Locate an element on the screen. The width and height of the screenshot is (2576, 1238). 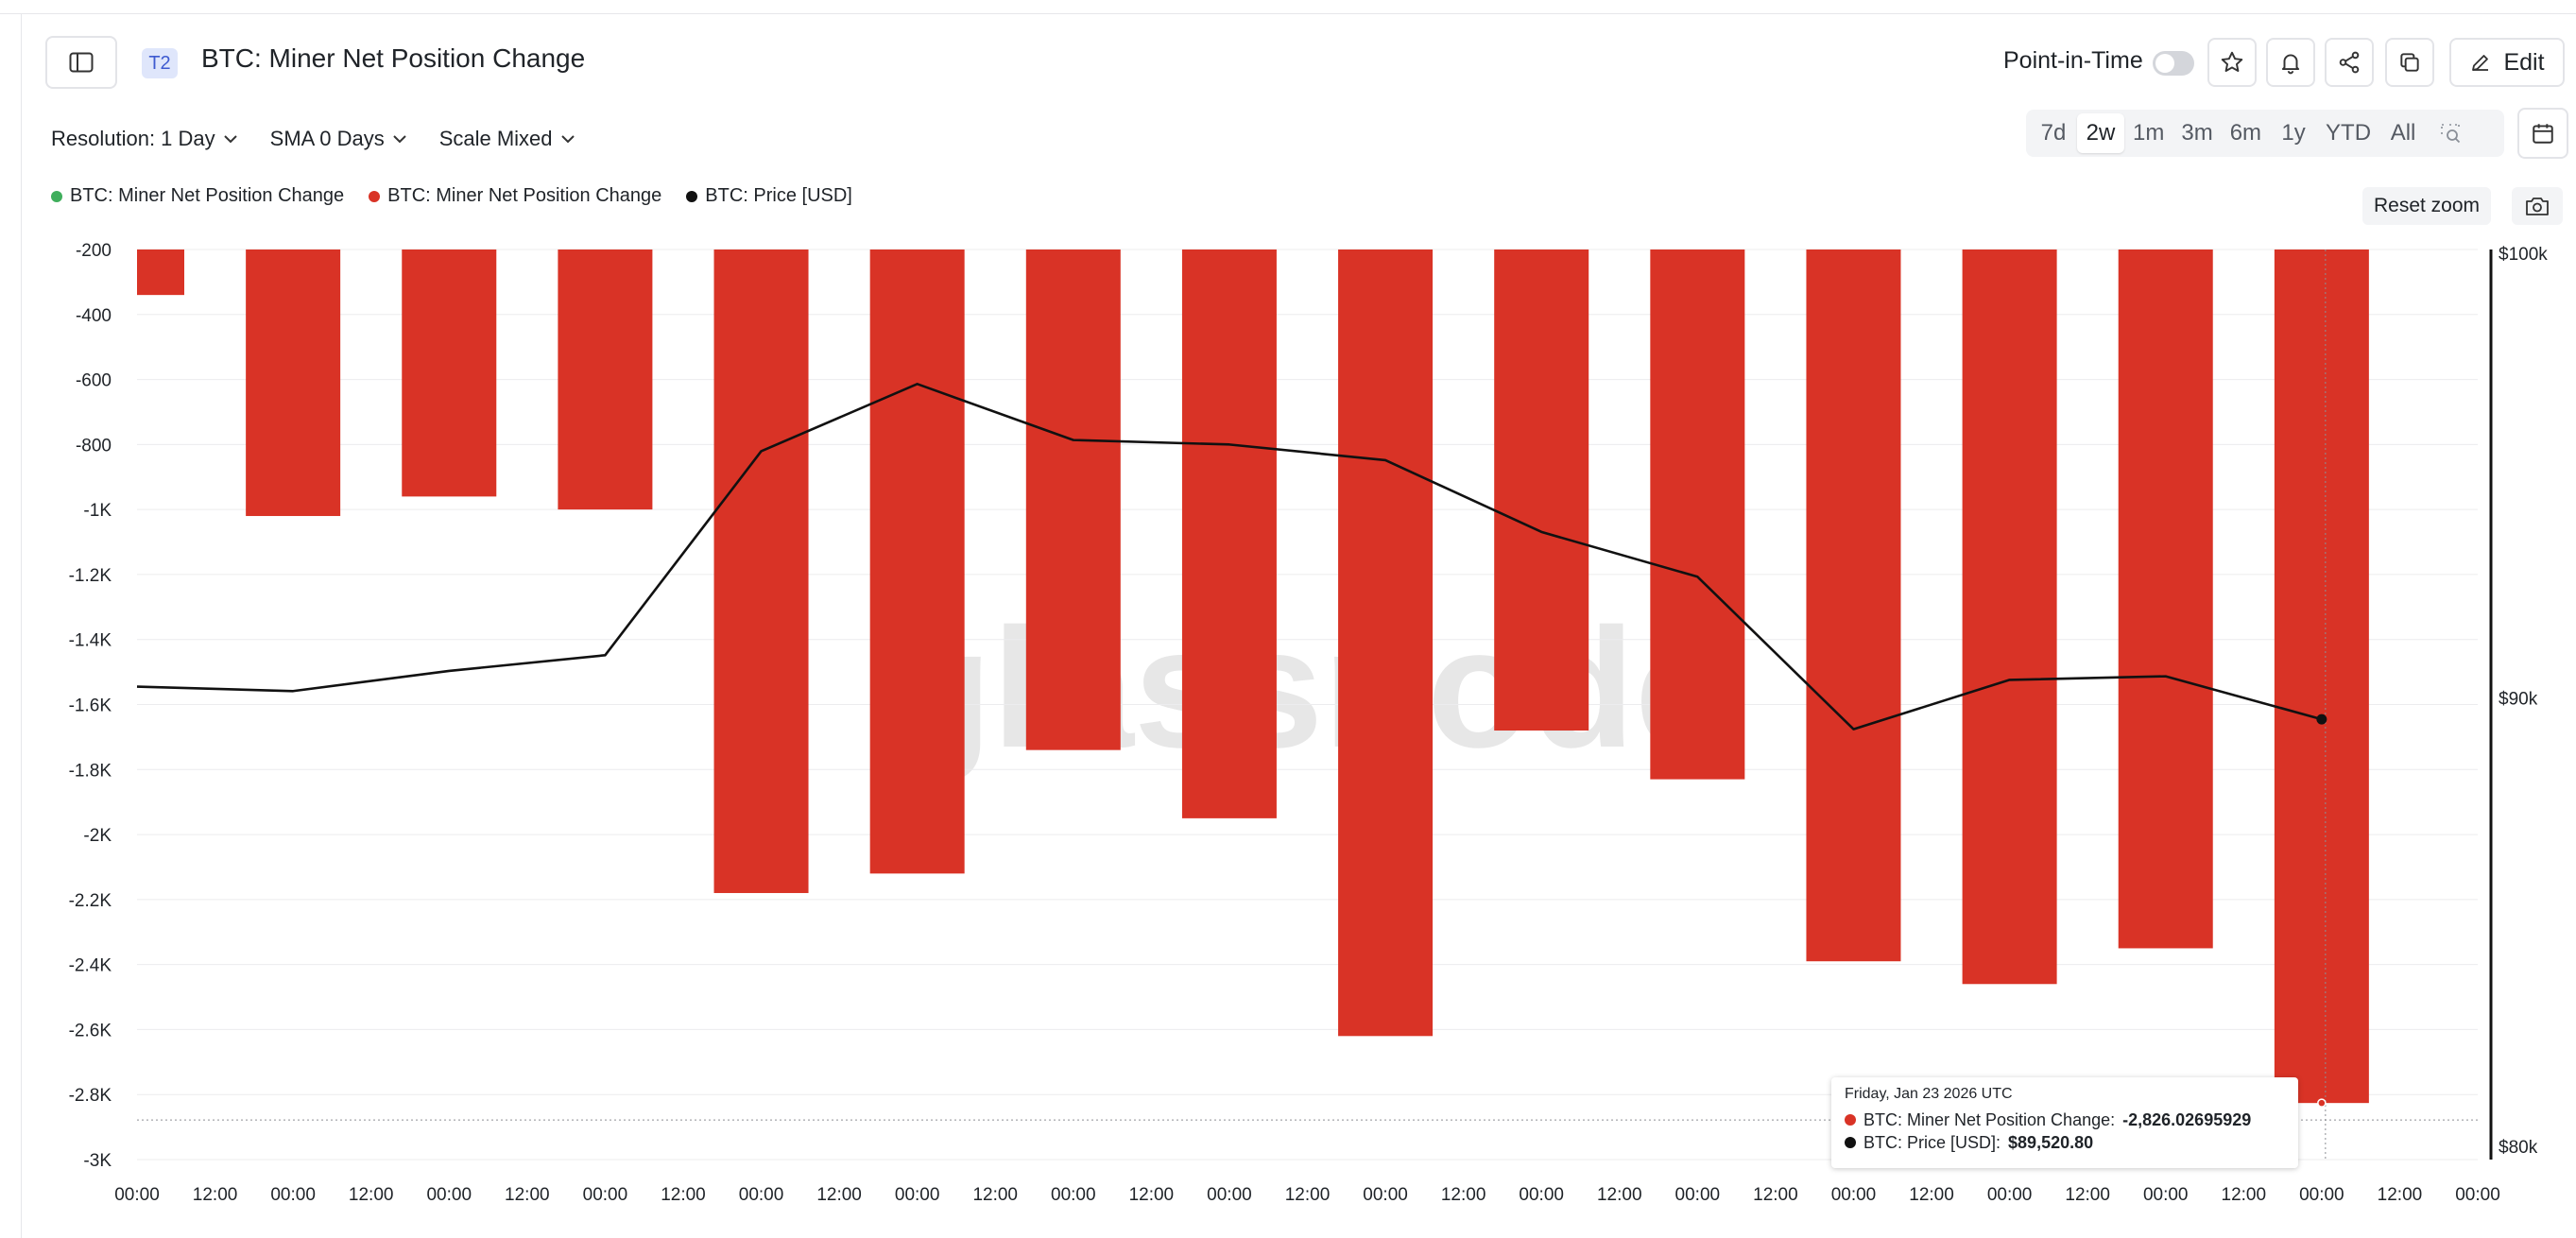
tooltip-value: -2,826.02695929 is located at coordinates (2187, 1119).